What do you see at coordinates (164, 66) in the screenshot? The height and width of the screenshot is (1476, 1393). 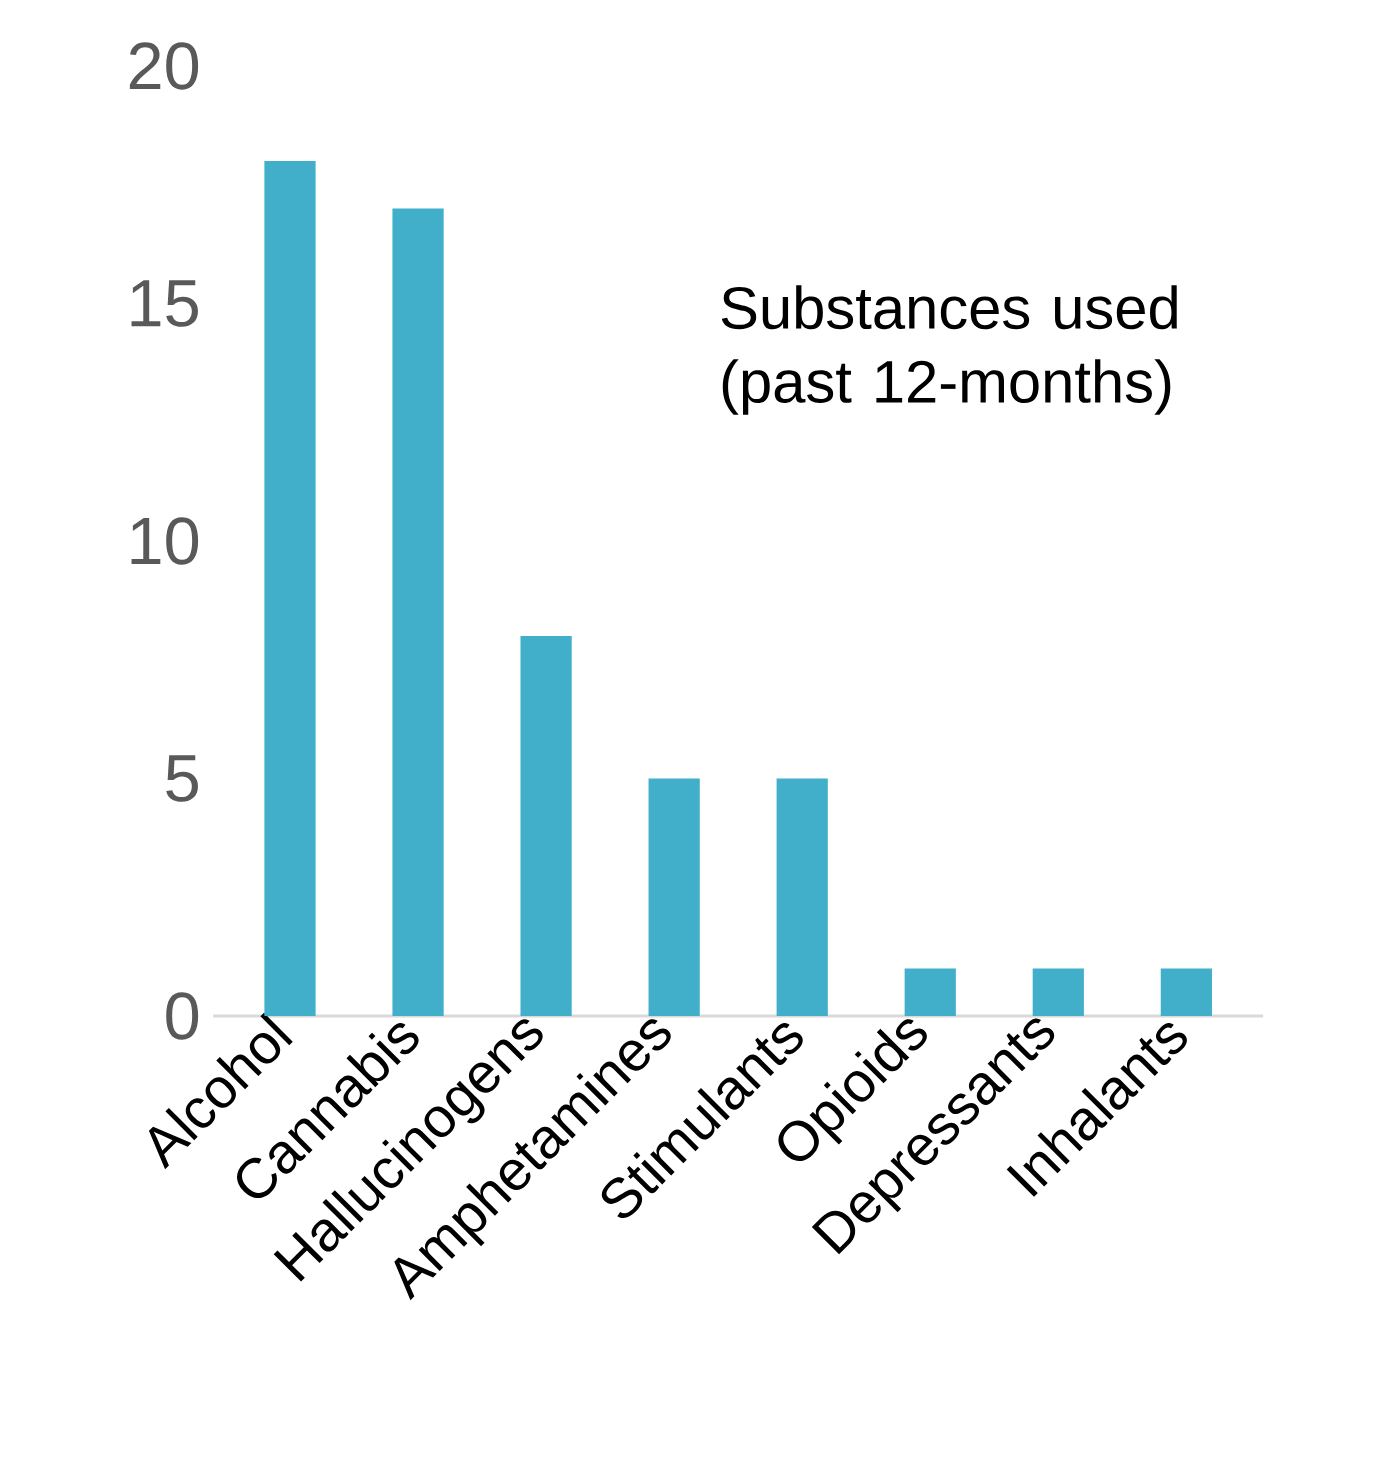 I see `y-tick-label: 20` at bounding box center [164, 66].